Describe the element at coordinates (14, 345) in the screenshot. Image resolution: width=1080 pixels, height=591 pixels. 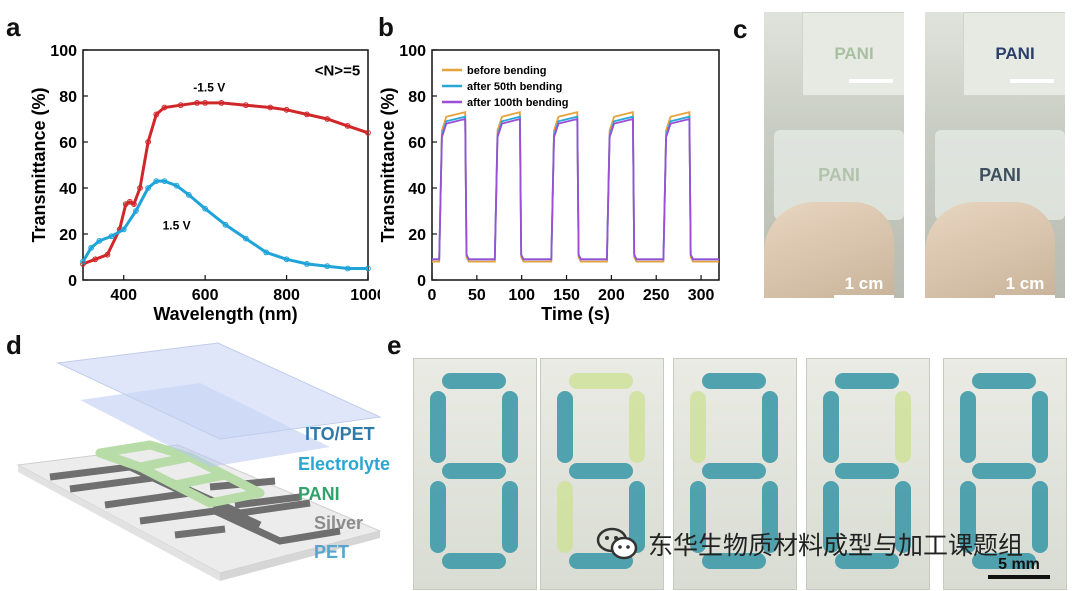
I see `panel-label-d: d` at that location.